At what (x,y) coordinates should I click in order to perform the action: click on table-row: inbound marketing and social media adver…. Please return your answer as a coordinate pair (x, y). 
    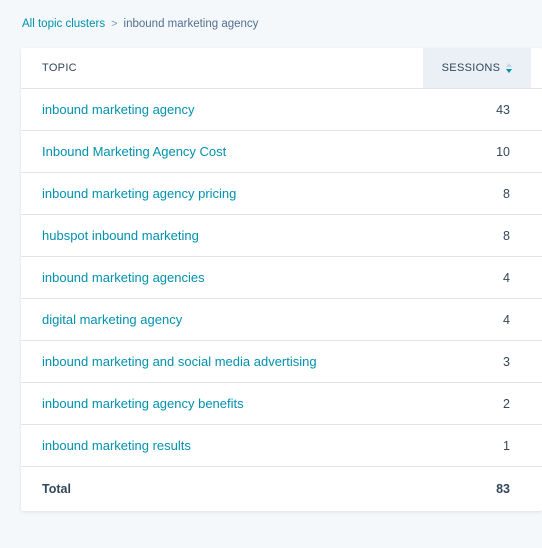
    Looking at the image, I should click on (281, 362).